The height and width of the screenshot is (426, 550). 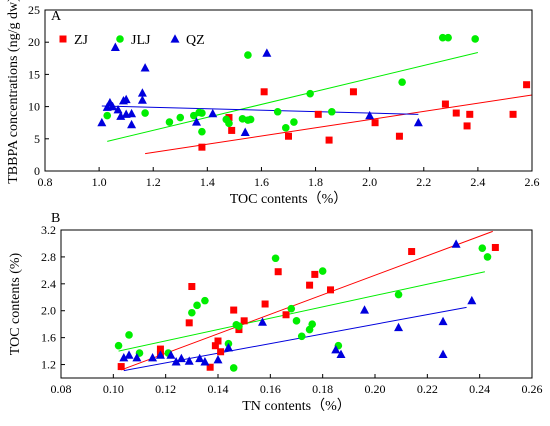 What do you see at coordinates (99, 182) in the screenshot?
I see `panel-a-x-tick-label-1: 1.0` at bounding box center [99, 182].